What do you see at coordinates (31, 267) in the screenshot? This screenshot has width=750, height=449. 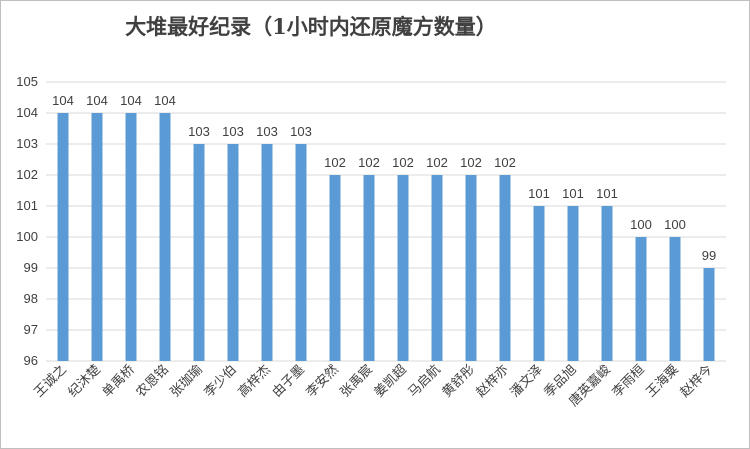 I see `y-tick-label: 99` at bounding box center [31, 267].